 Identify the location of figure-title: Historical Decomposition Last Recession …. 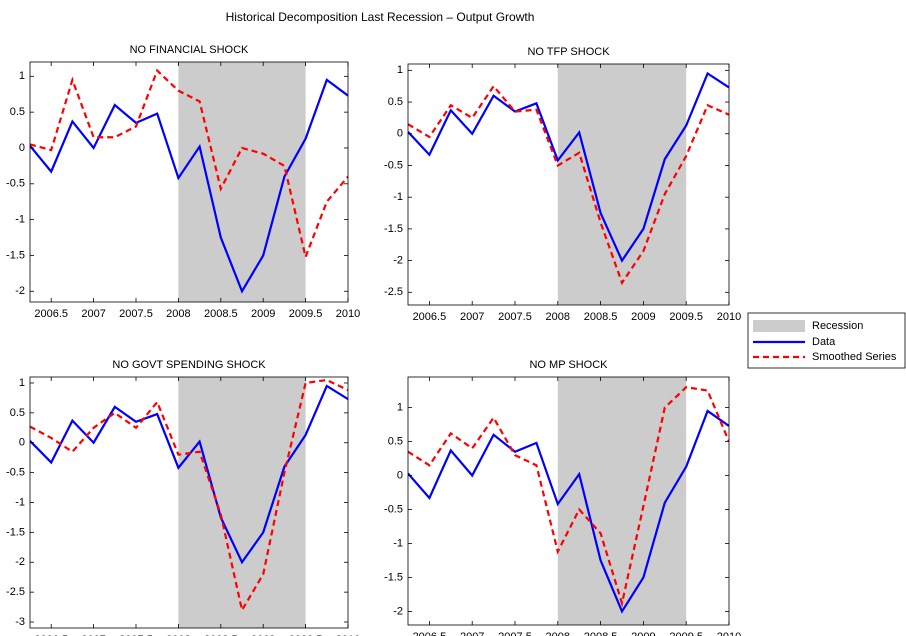
(380, 17).